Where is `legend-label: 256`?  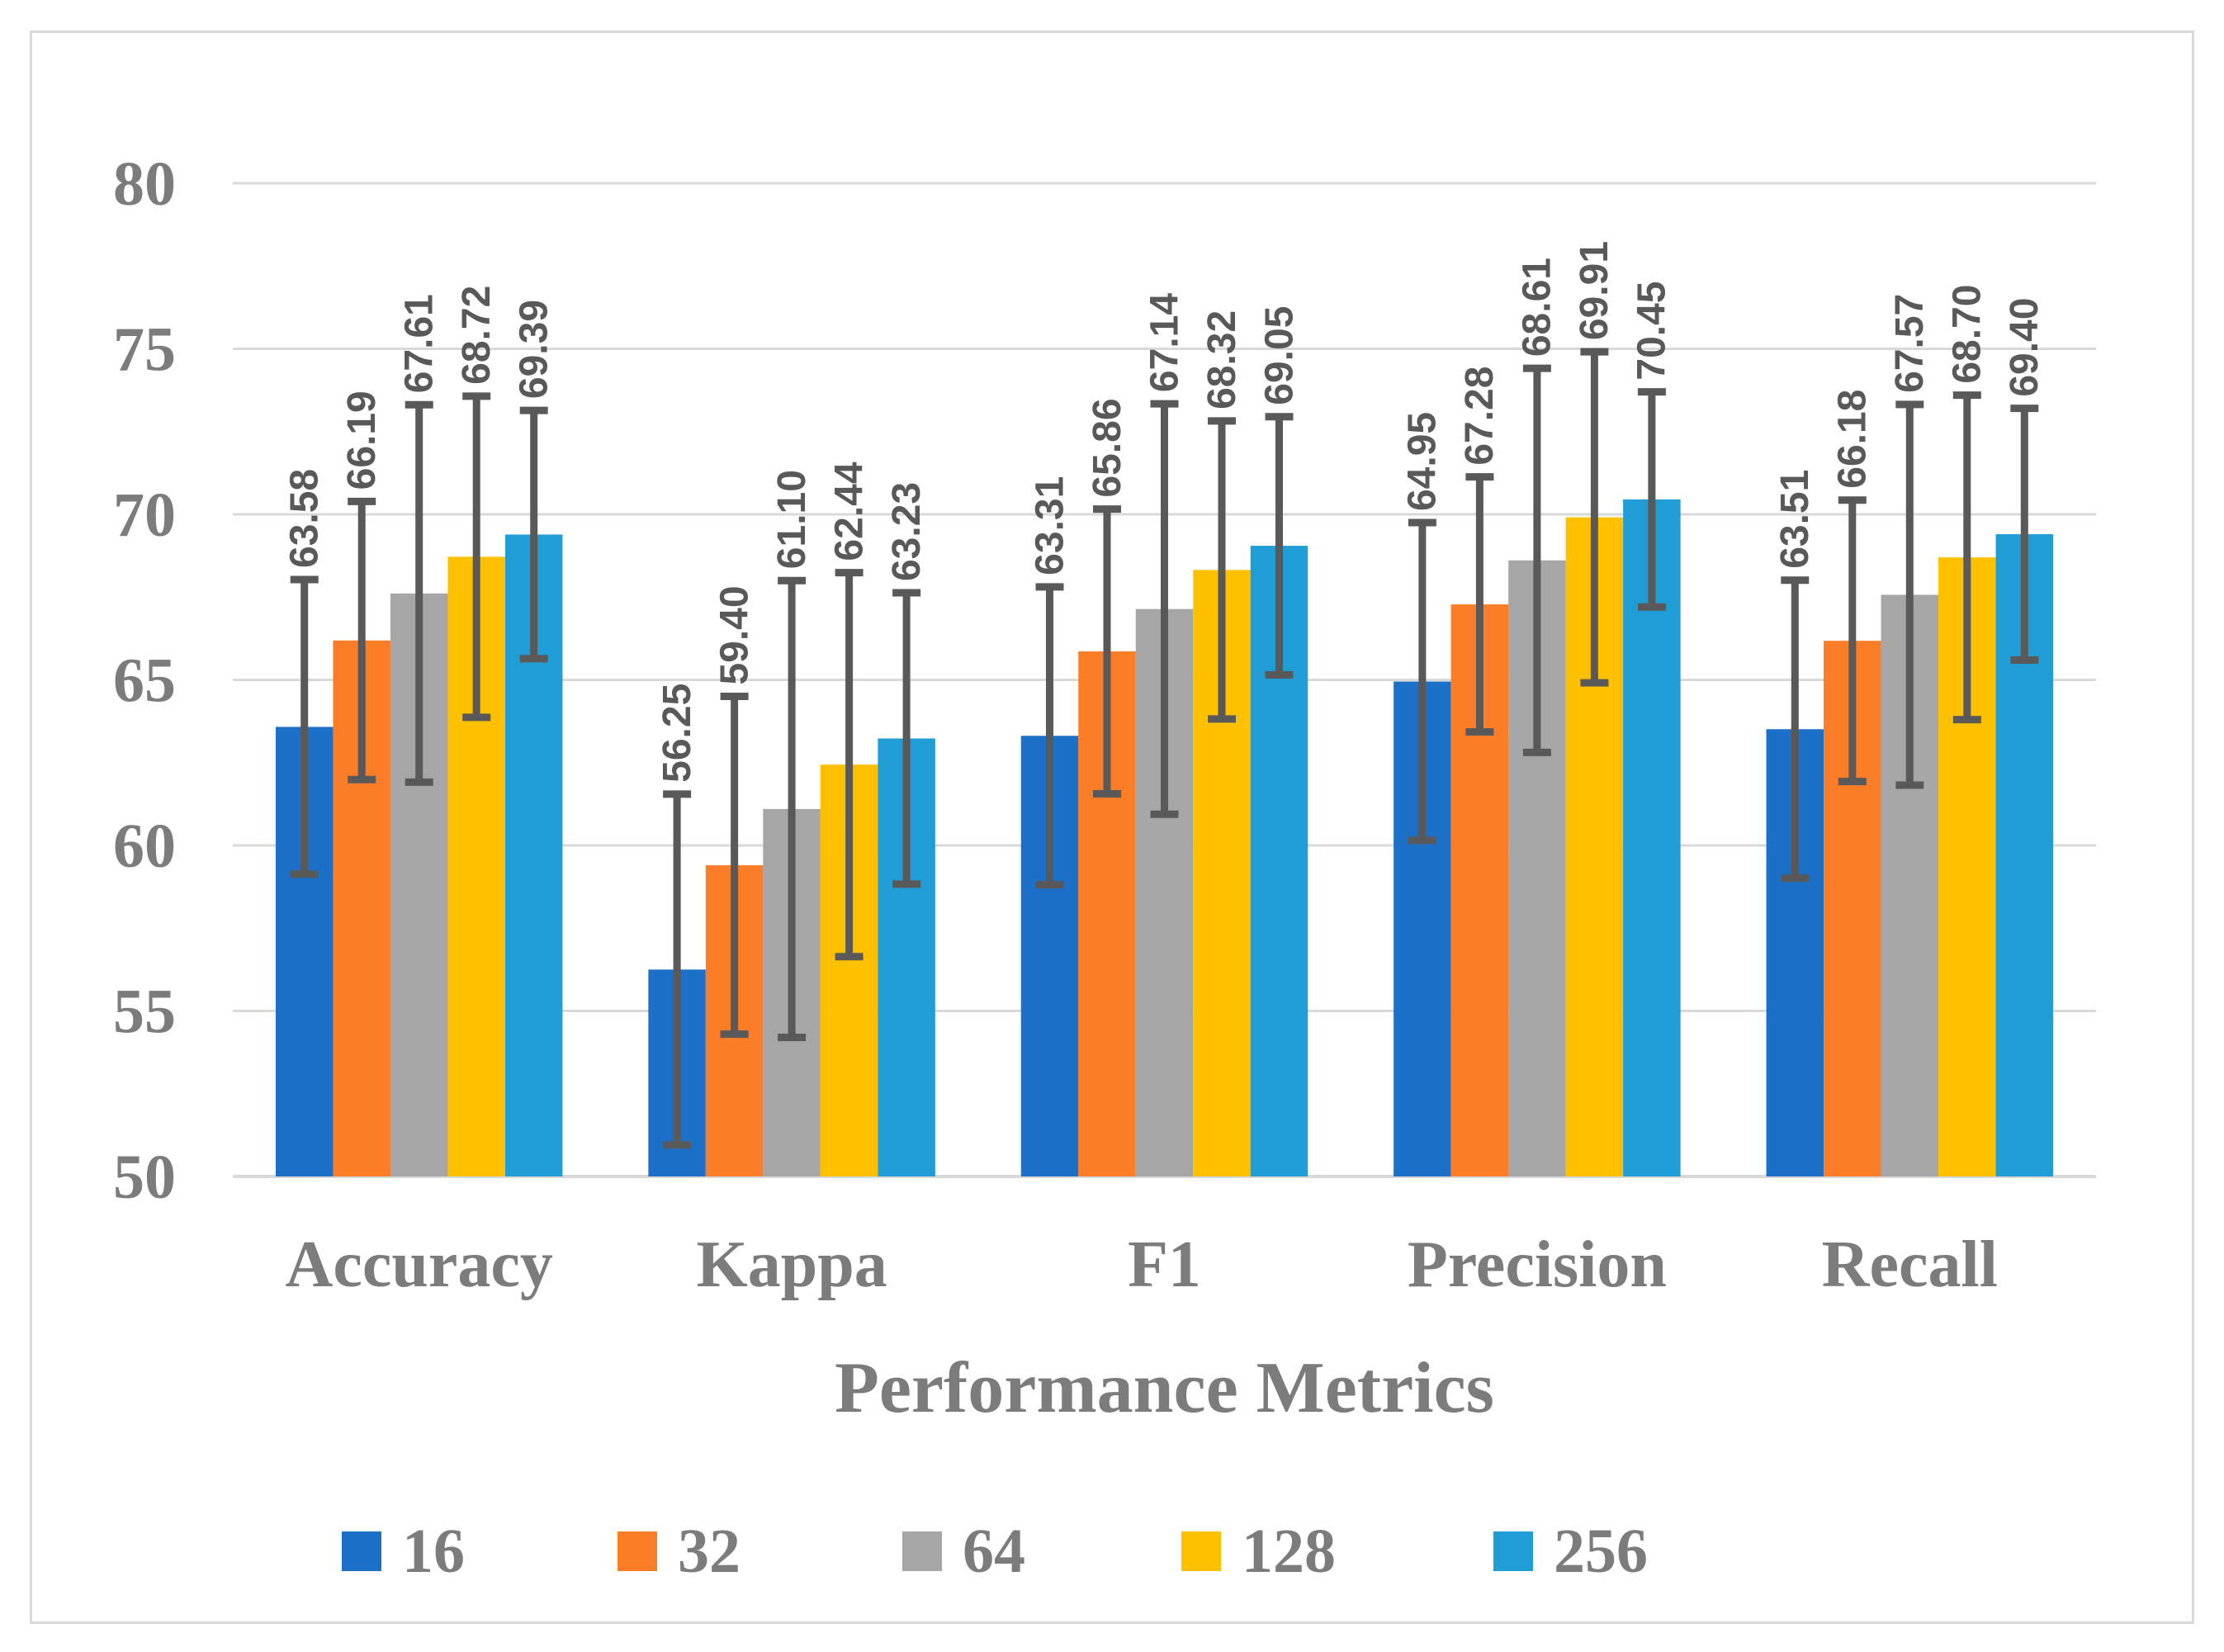 legend-label: 256 is located at coordinates (1601, 1552).